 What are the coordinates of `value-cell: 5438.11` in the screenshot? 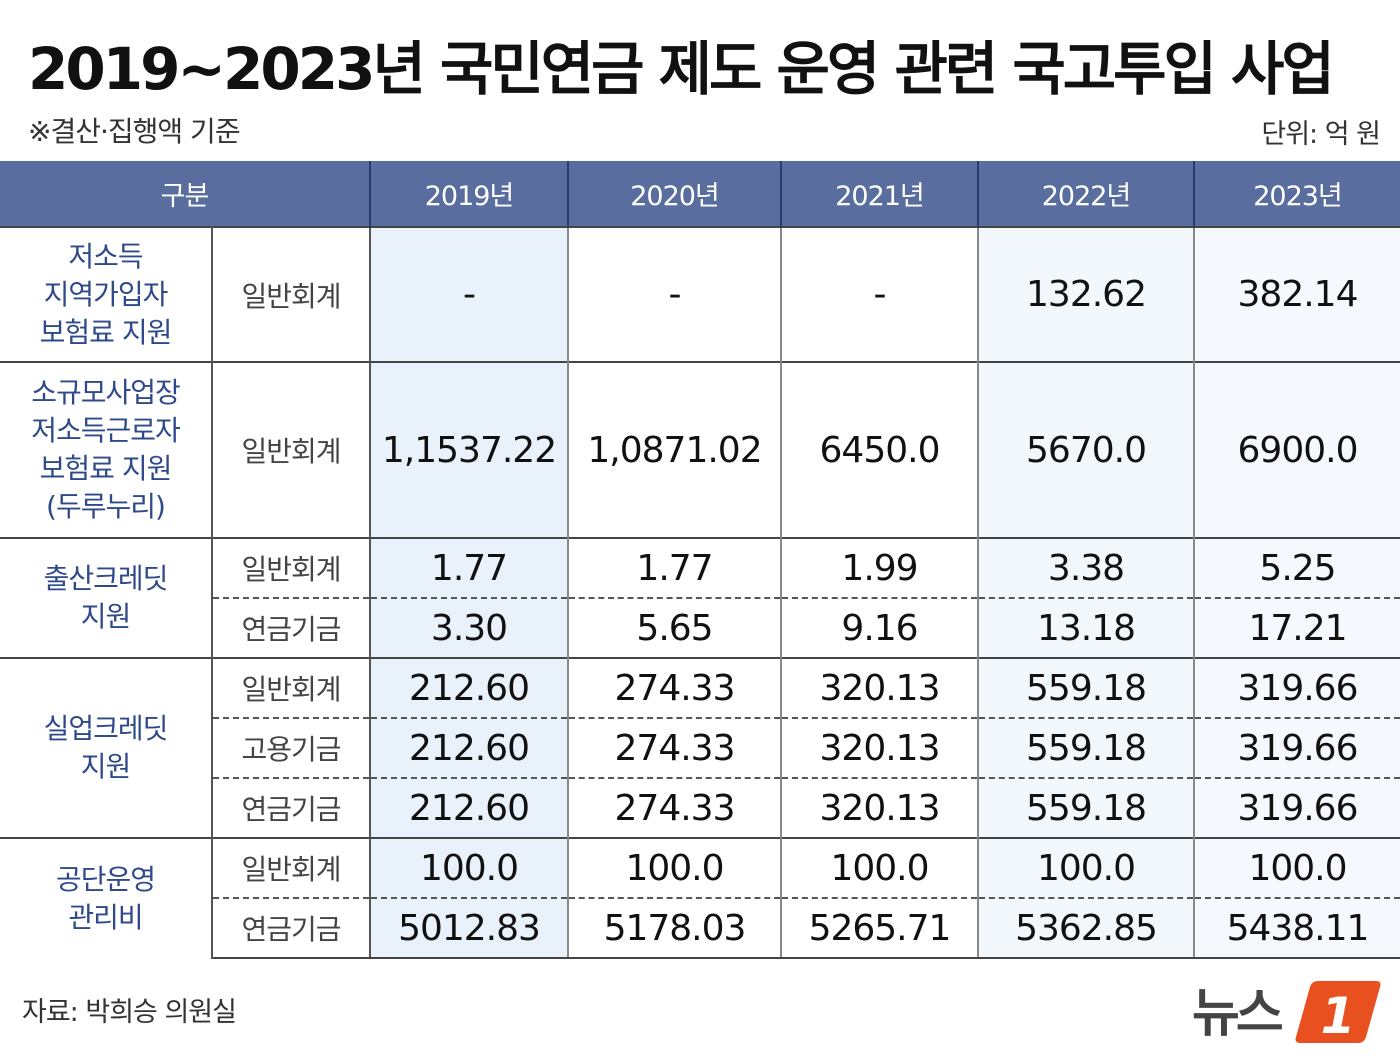 It's located at (1296, 928).